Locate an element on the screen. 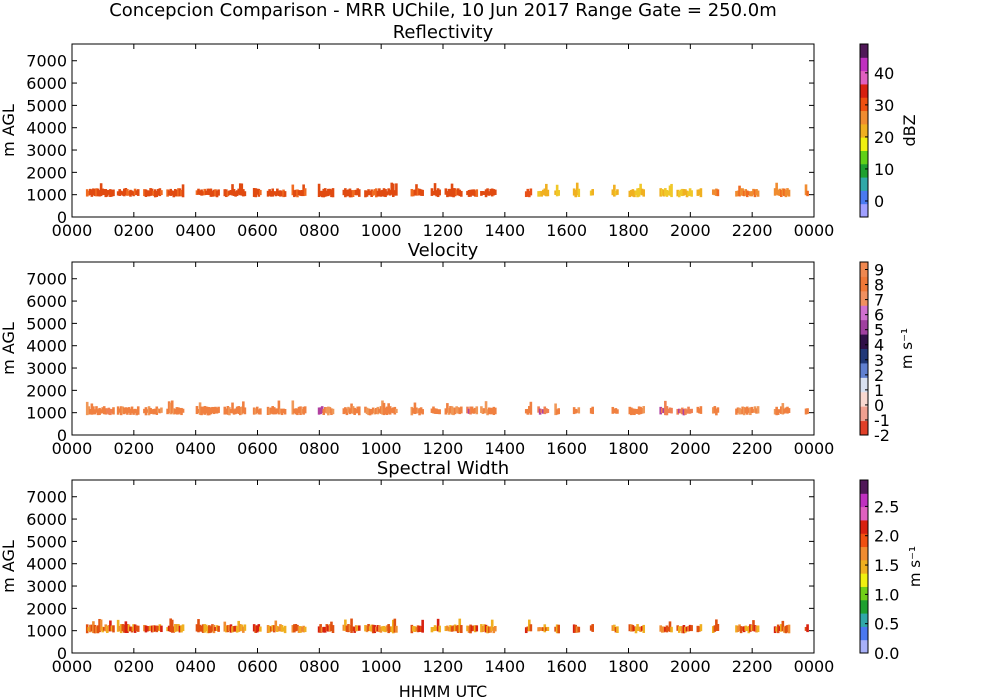 The image size is (1000, 700). y-tick-label: 2000 is located at coordinates (46, 608).